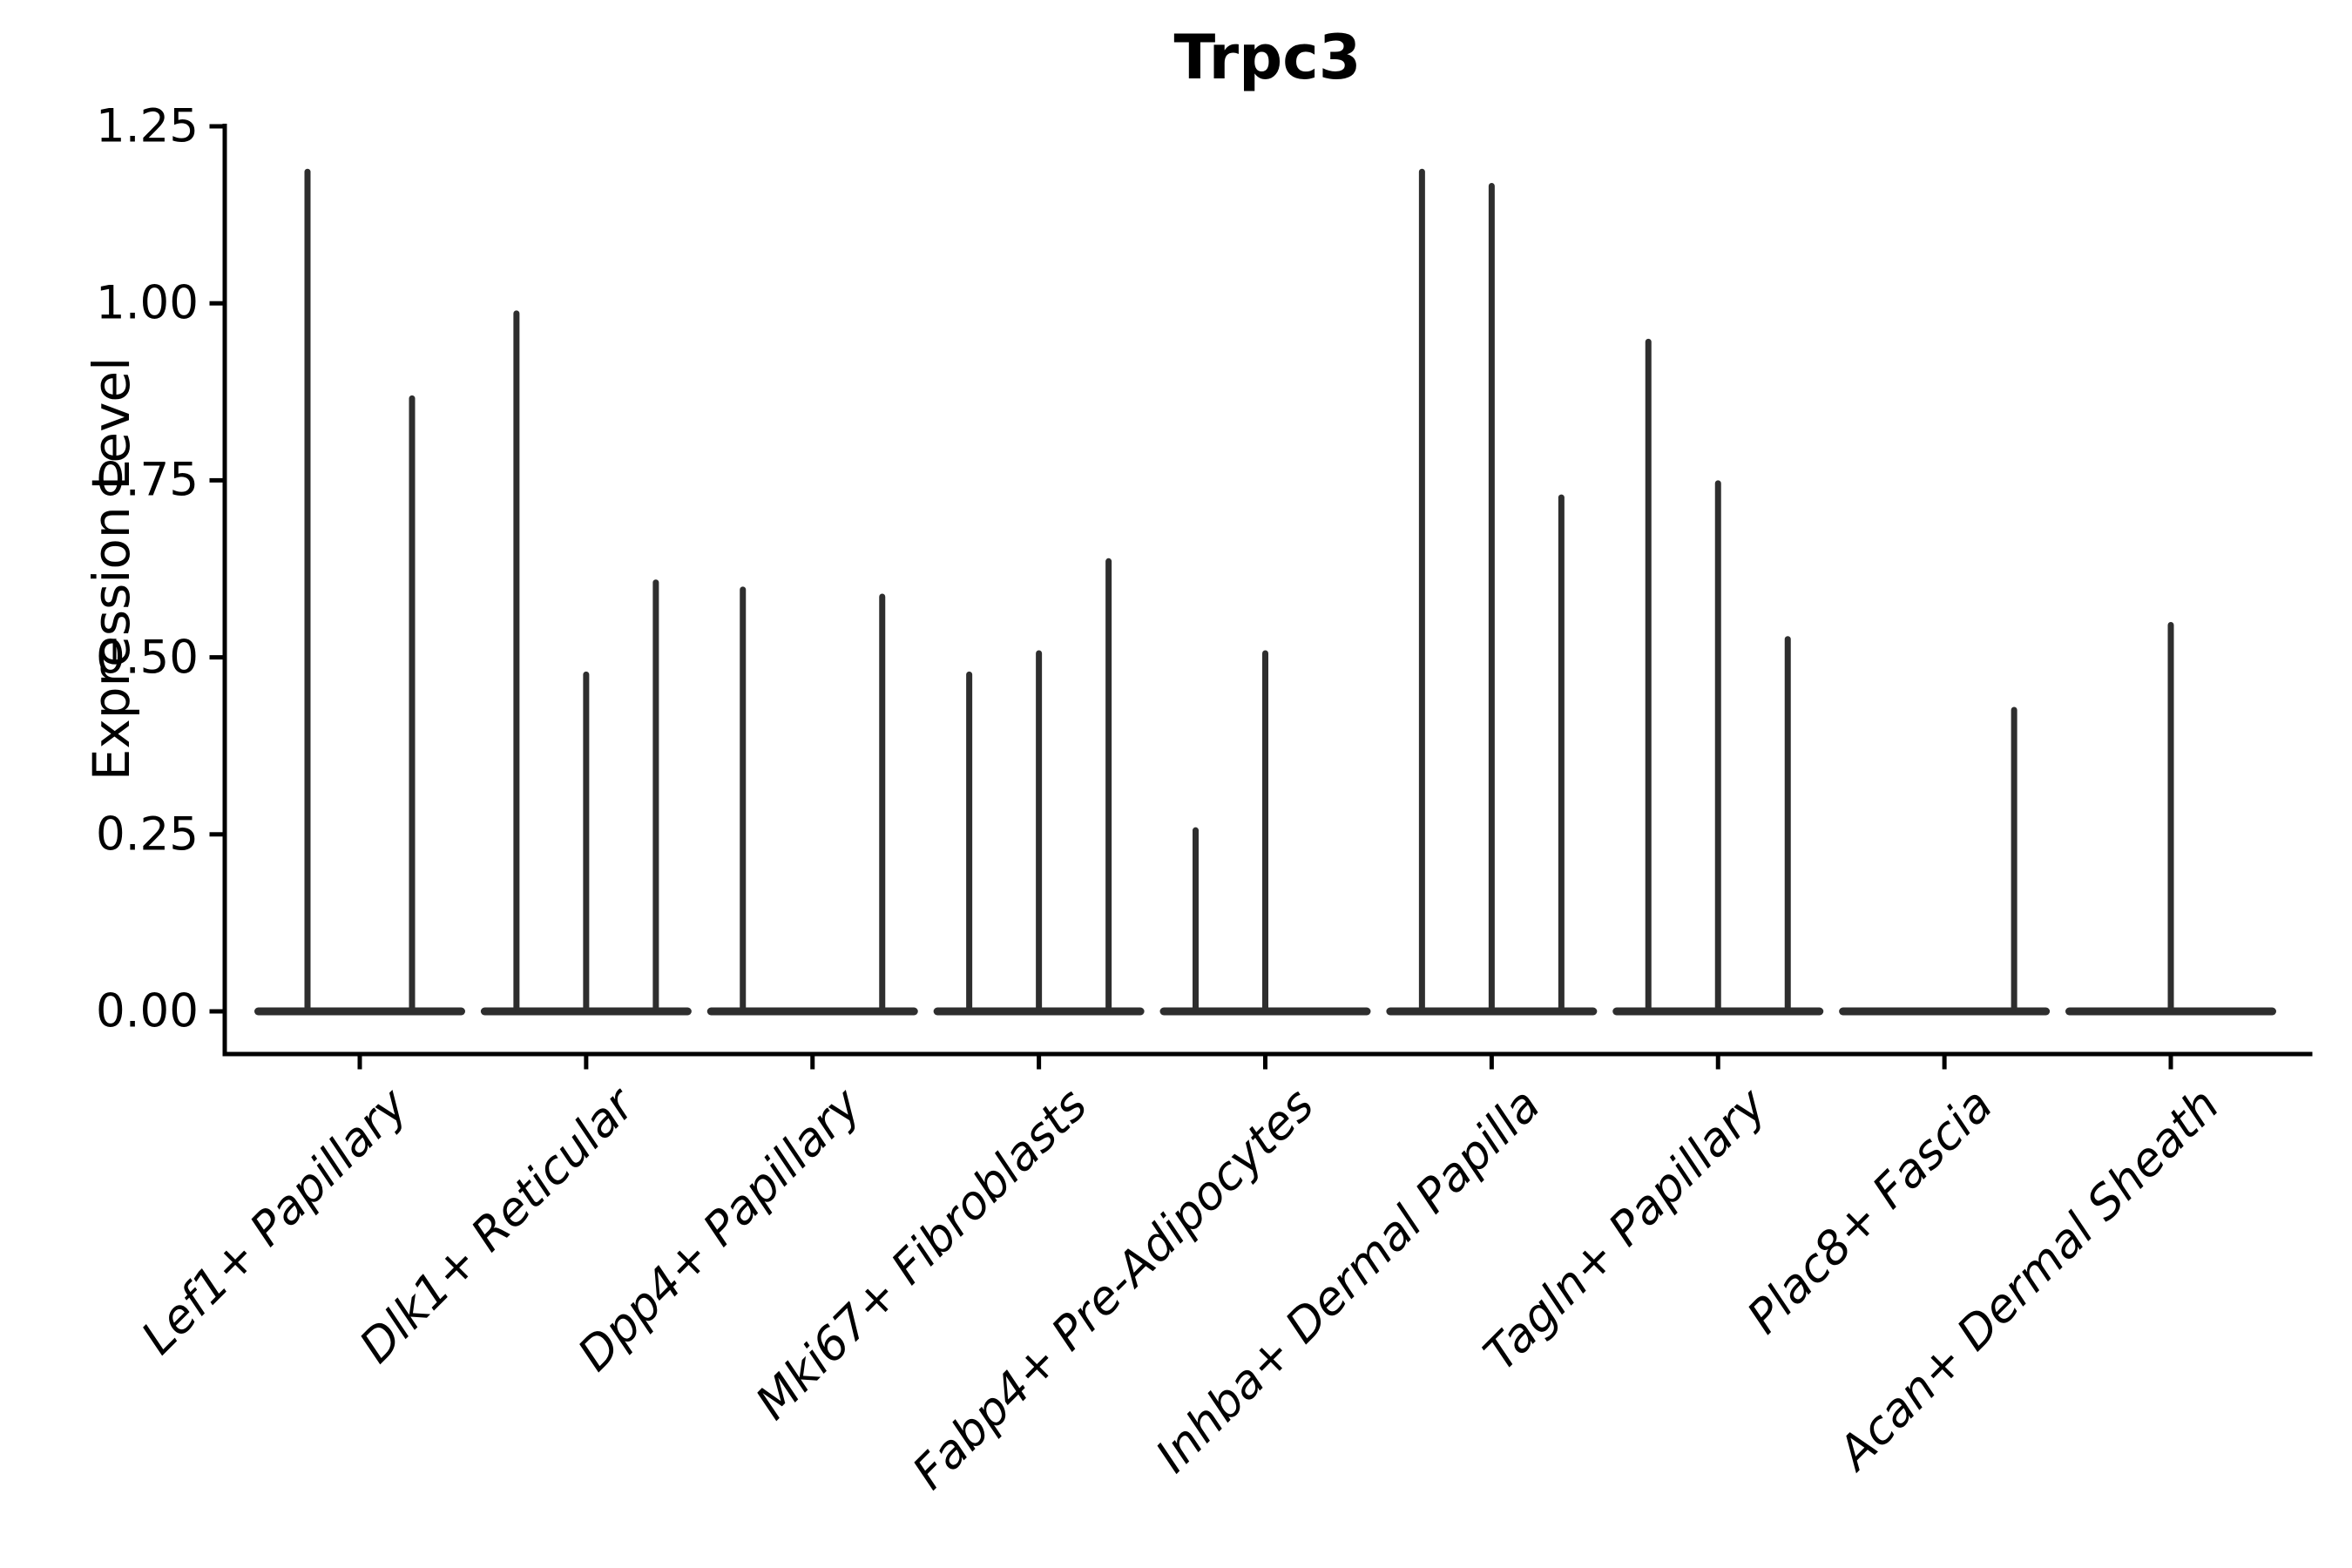 The image size is (2352, 1568). I want to click on y-axis-spine, so click(225, 590).